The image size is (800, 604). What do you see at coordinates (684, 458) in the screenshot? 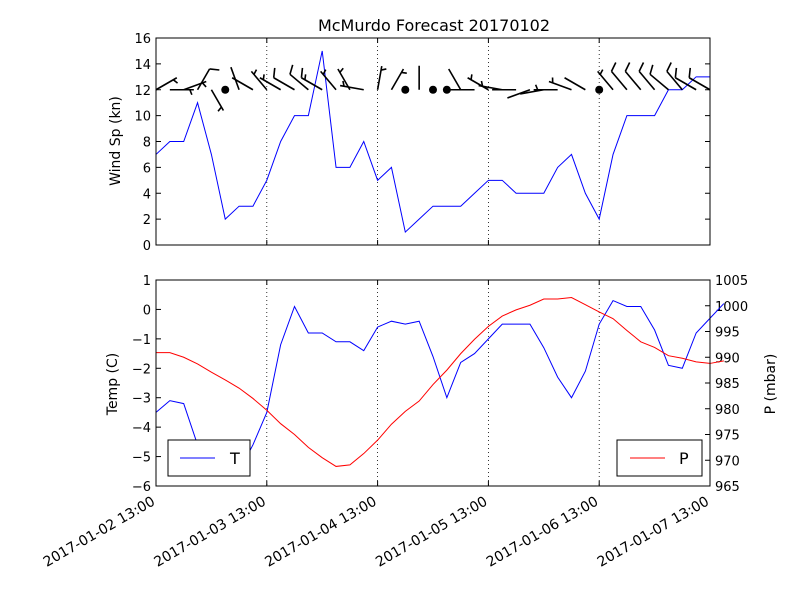
I see `legend-pressure-label: P` at bounding box center [684, 458].